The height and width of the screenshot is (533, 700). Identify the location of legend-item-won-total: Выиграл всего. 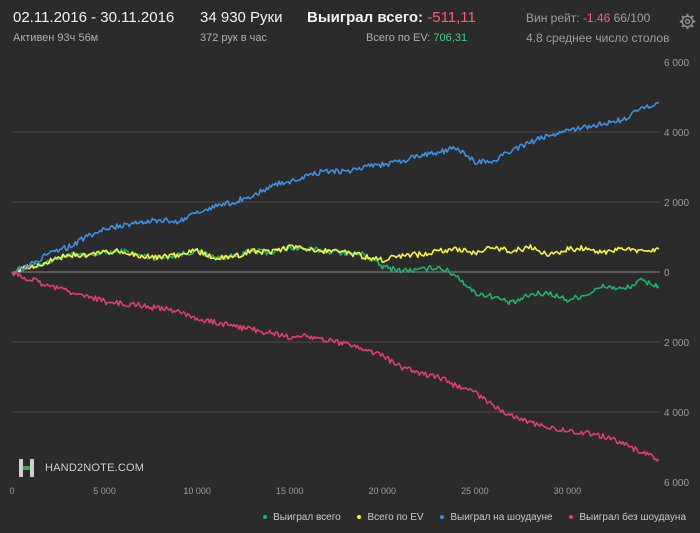
(302, 517).